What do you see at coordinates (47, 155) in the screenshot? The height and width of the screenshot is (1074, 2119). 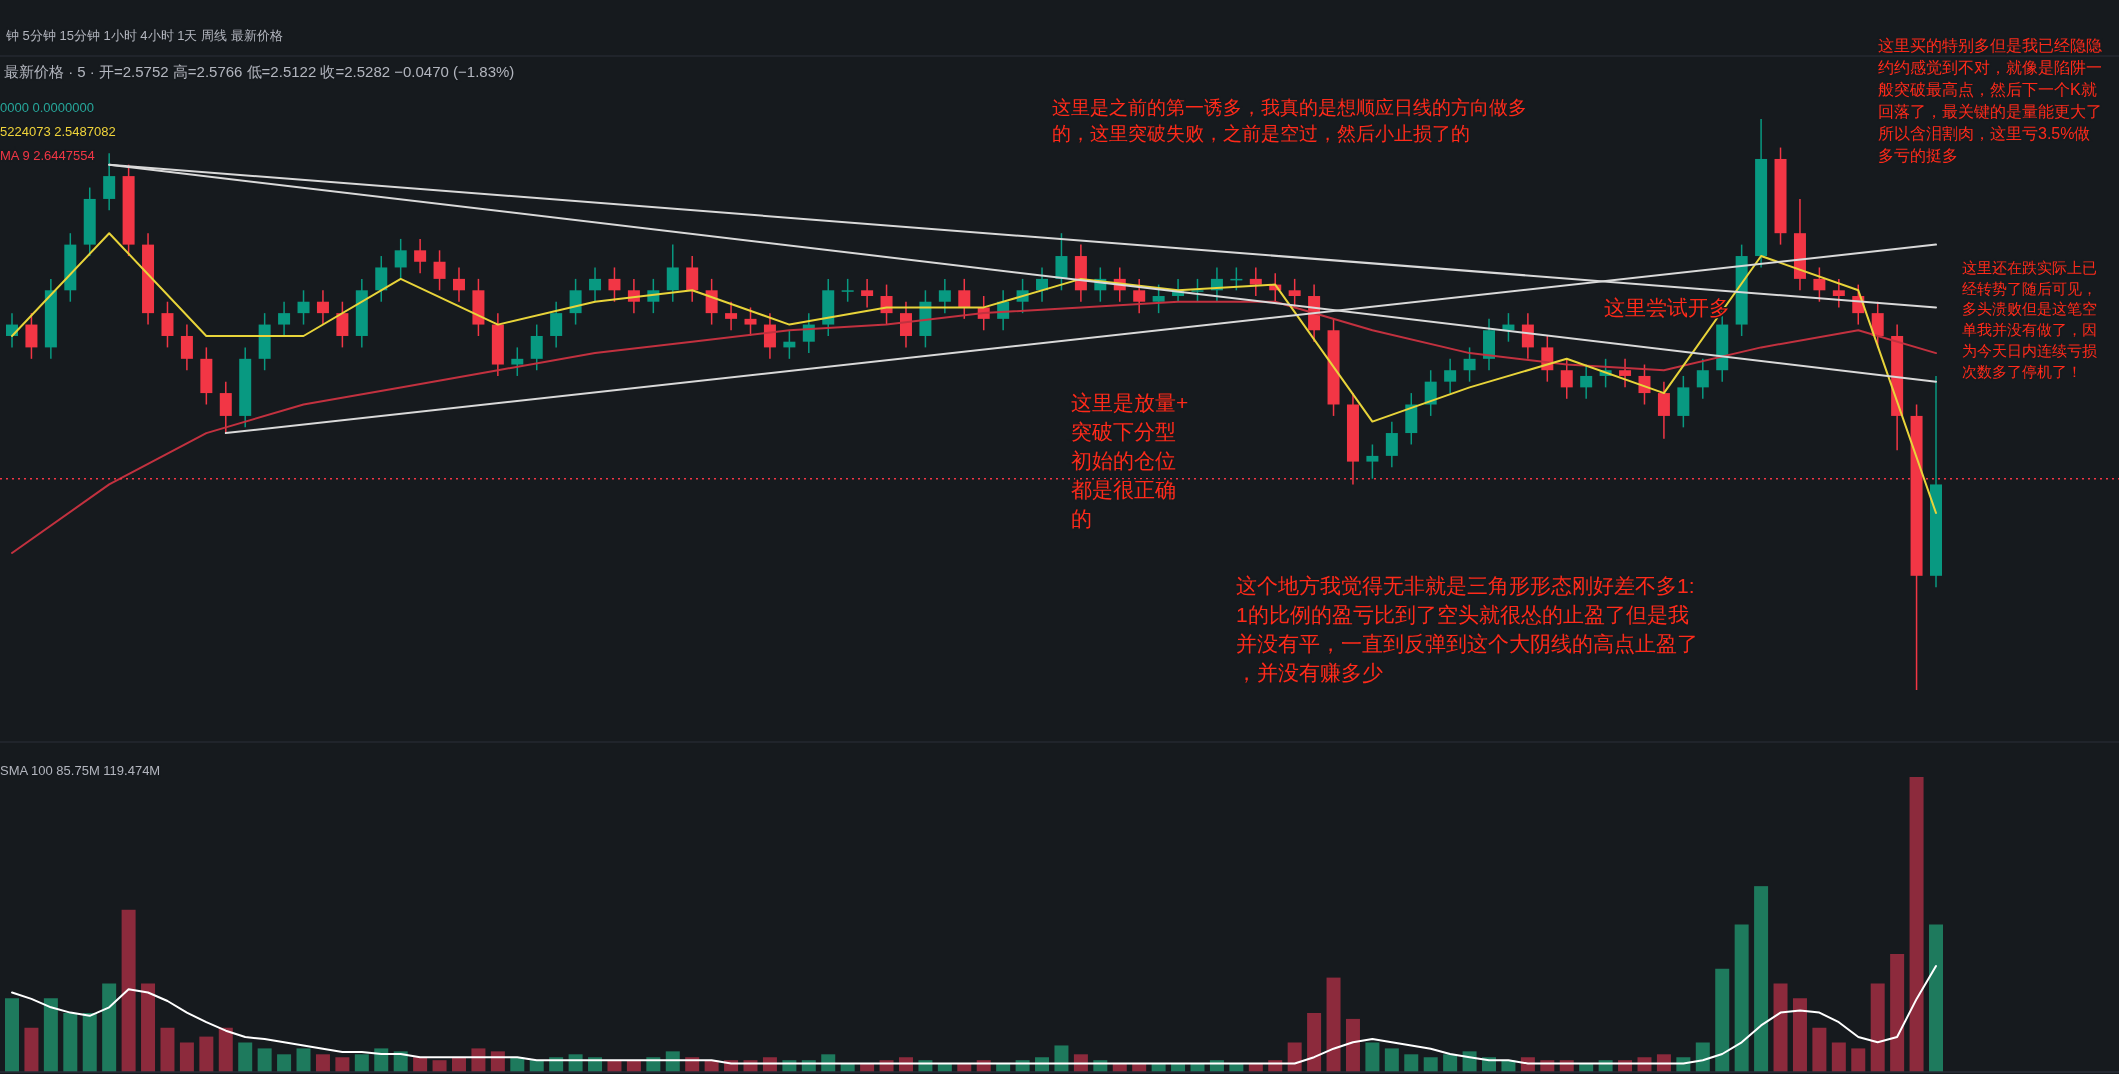 I see `annotation: MA 9 2.6447554` at bounding box center [47, 155].